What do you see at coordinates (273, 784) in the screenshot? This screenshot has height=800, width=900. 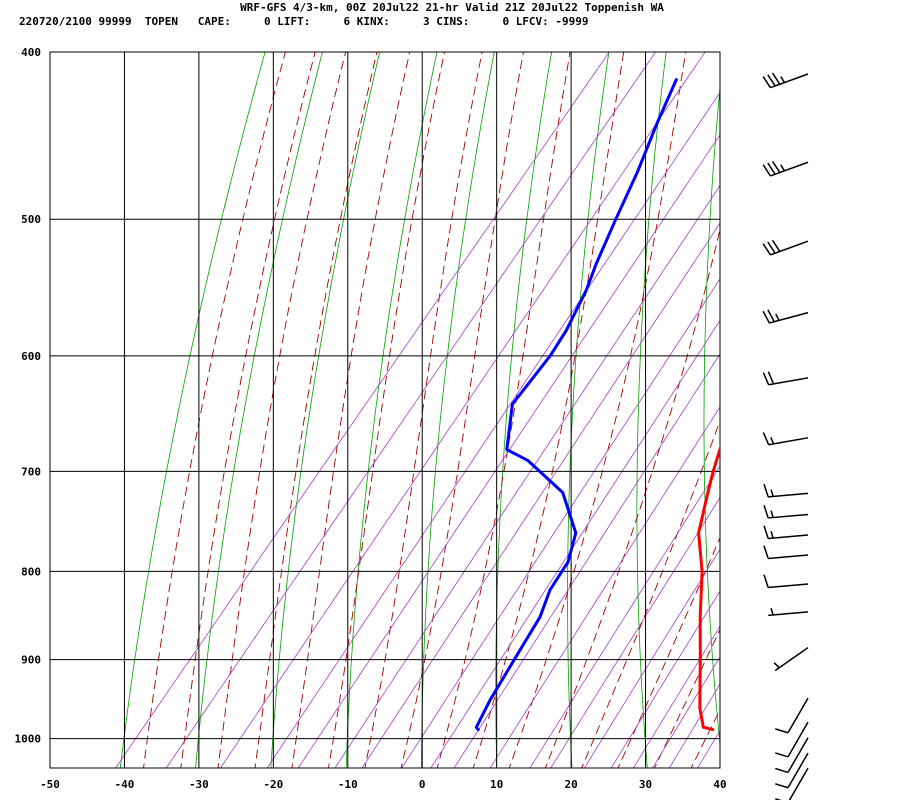 I see `temperature-tick-label: -20` at bounding box center [273, 784].